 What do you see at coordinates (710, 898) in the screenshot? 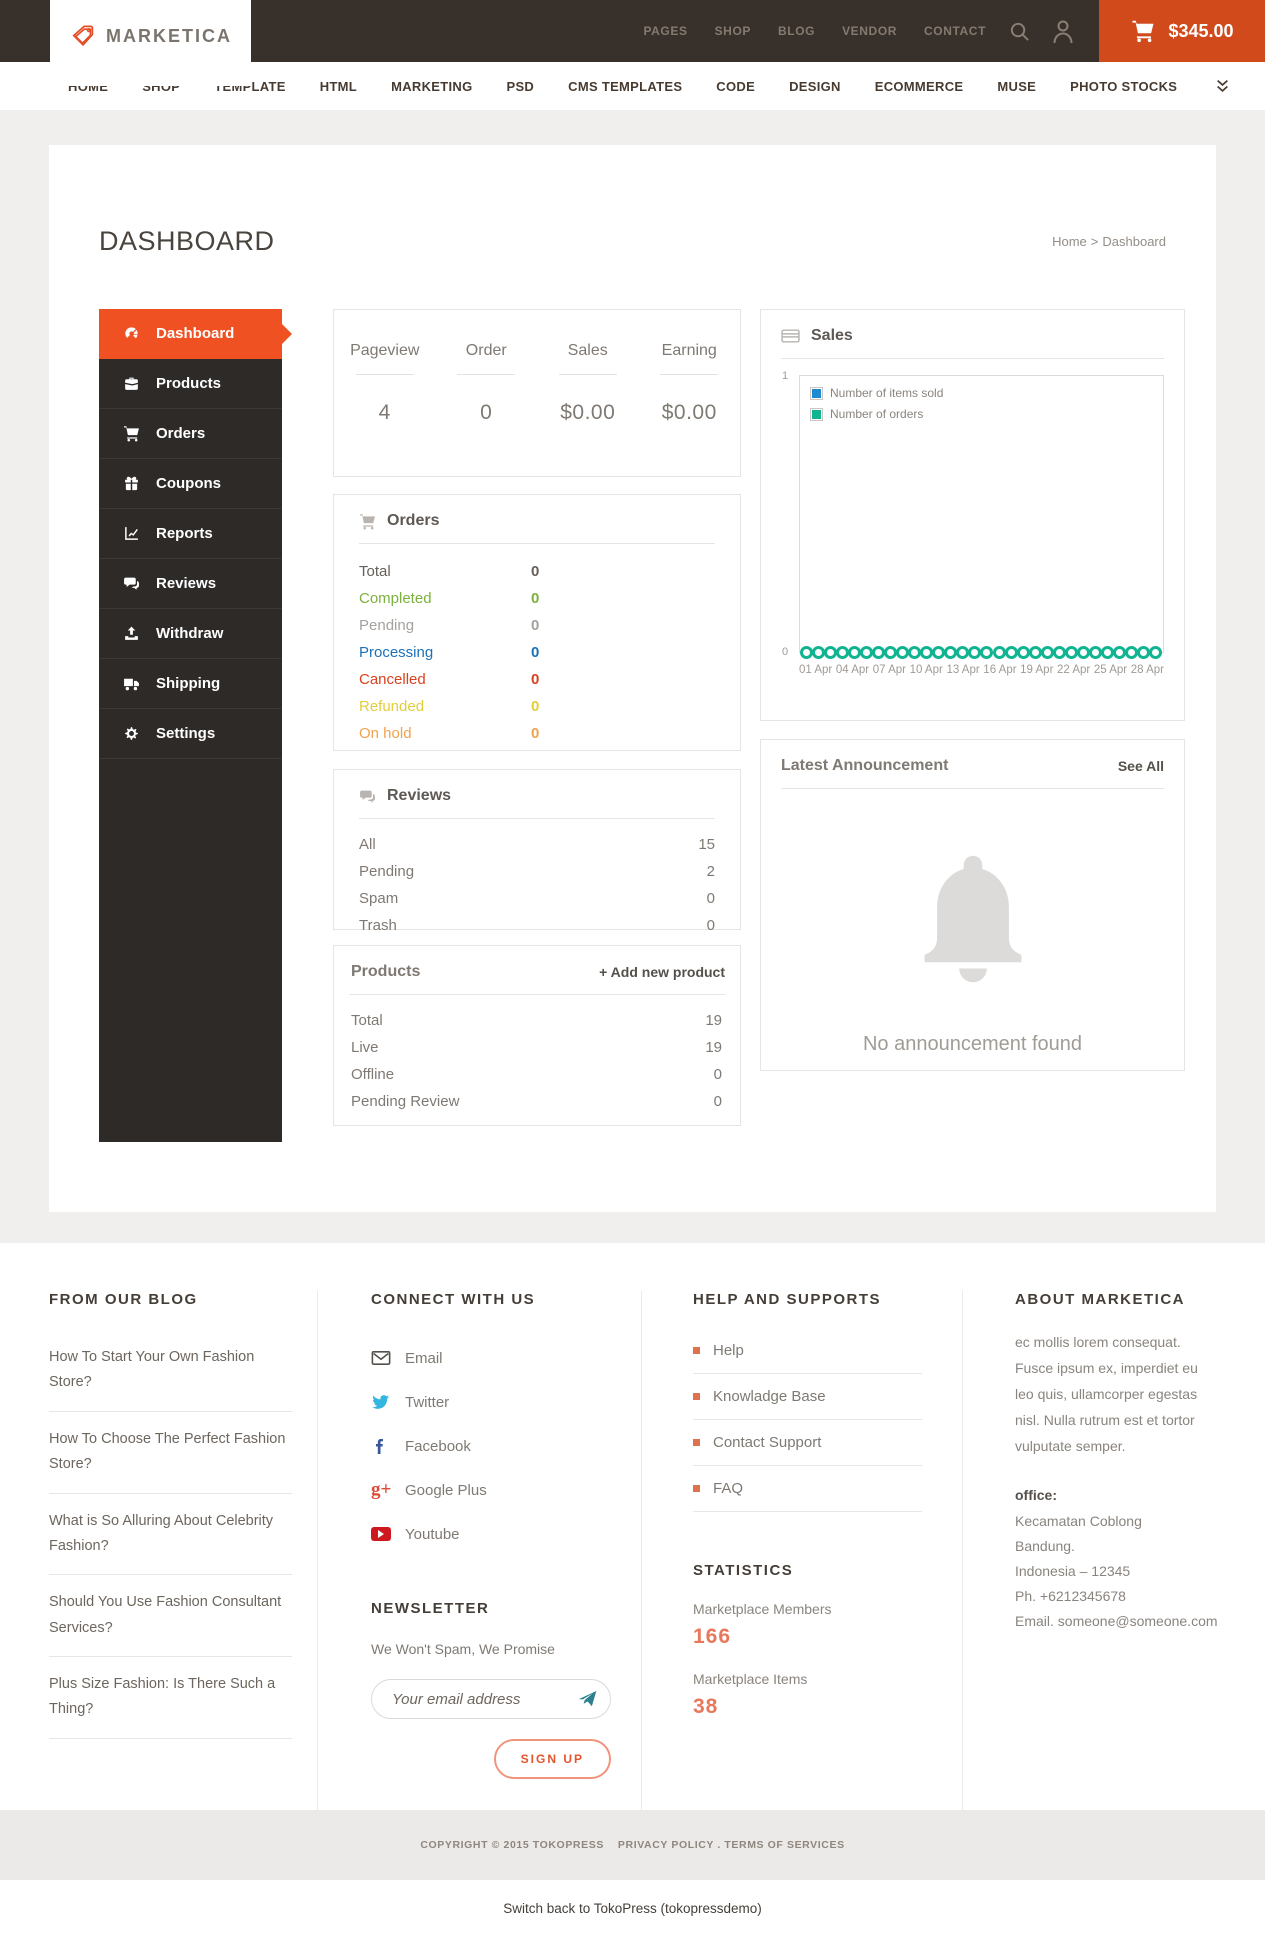
I see `review-filter-count: 0` at bounding box center [710, 898].